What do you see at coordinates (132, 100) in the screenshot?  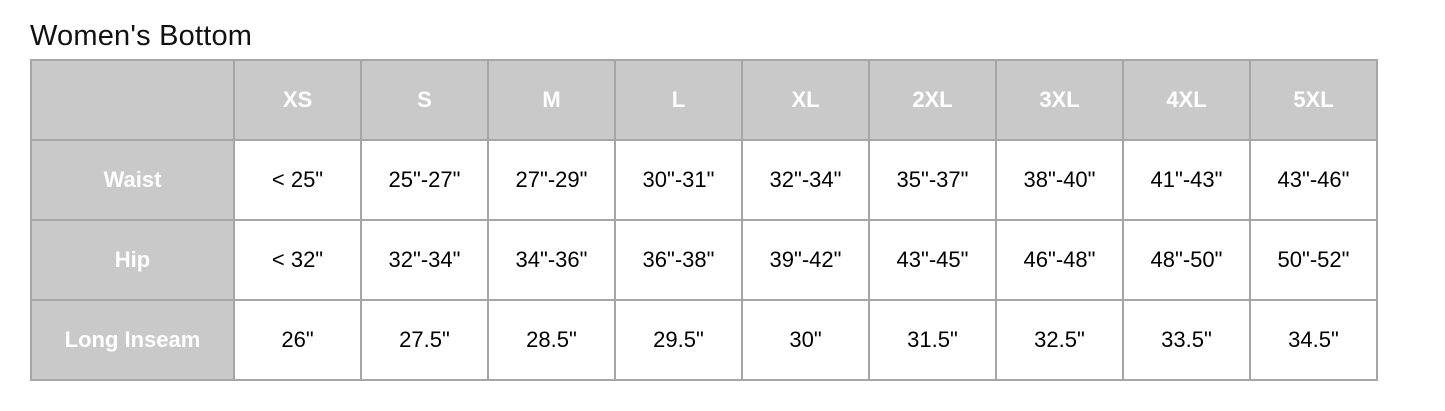 I see `corner-cell` at bounding box center [132, 100].